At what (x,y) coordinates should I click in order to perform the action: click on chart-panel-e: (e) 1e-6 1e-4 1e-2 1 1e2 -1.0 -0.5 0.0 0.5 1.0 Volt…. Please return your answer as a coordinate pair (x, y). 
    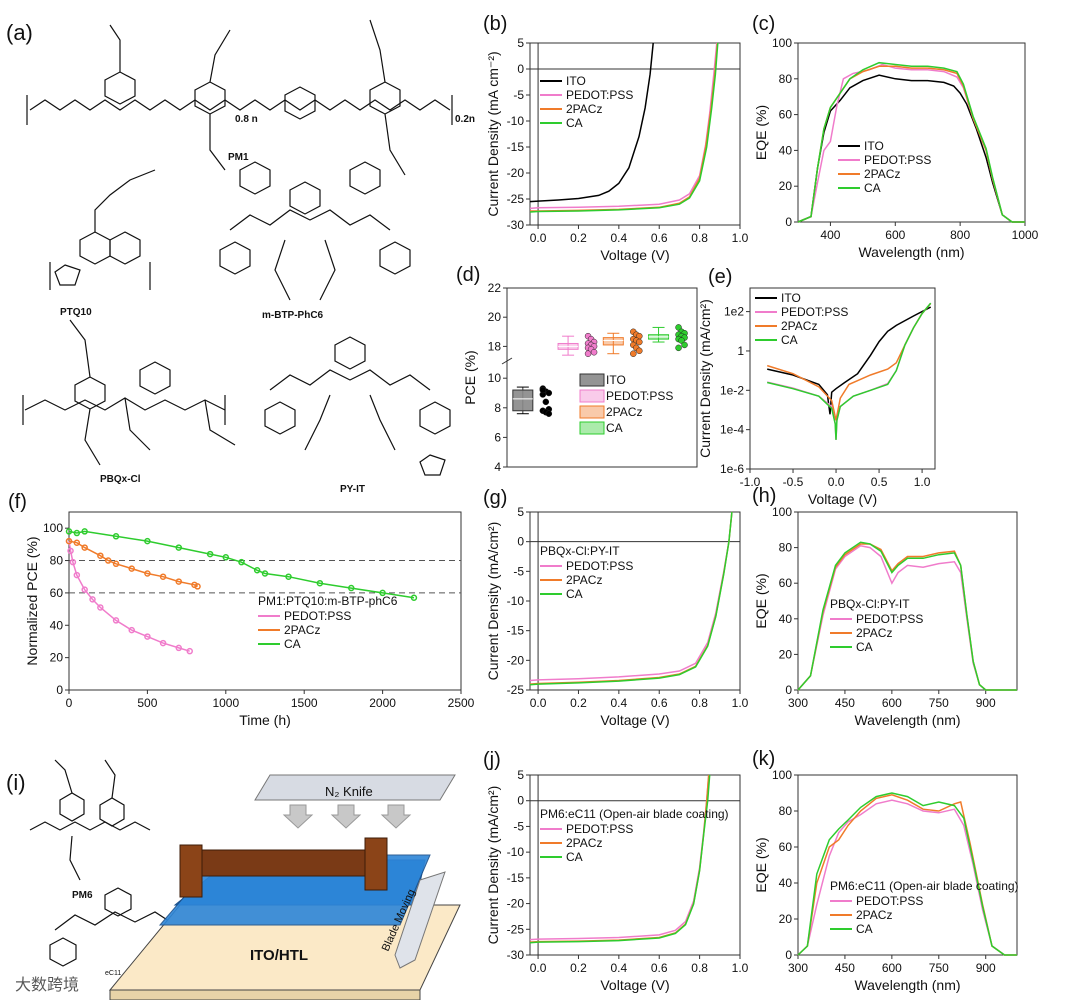
    Looking at the image, I should click on (816, 386).